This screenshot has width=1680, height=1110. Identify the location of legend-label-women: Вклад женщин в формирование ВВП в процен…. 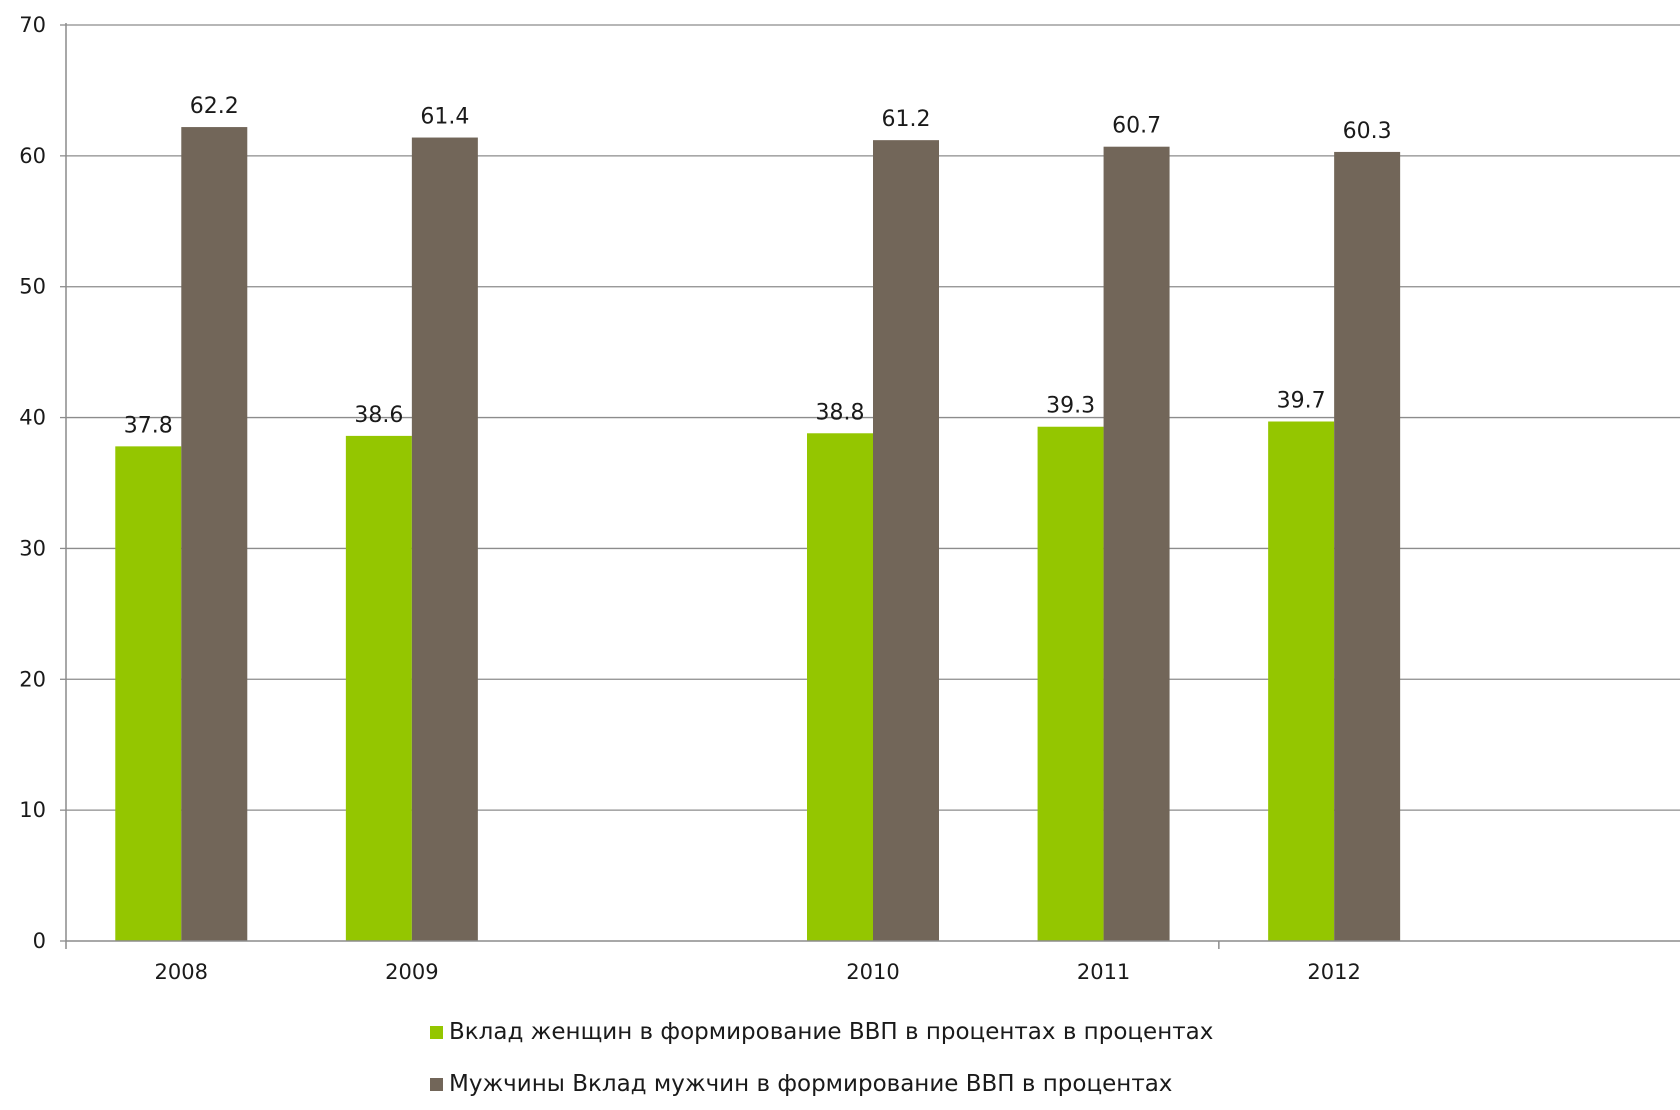
(831, 1032).